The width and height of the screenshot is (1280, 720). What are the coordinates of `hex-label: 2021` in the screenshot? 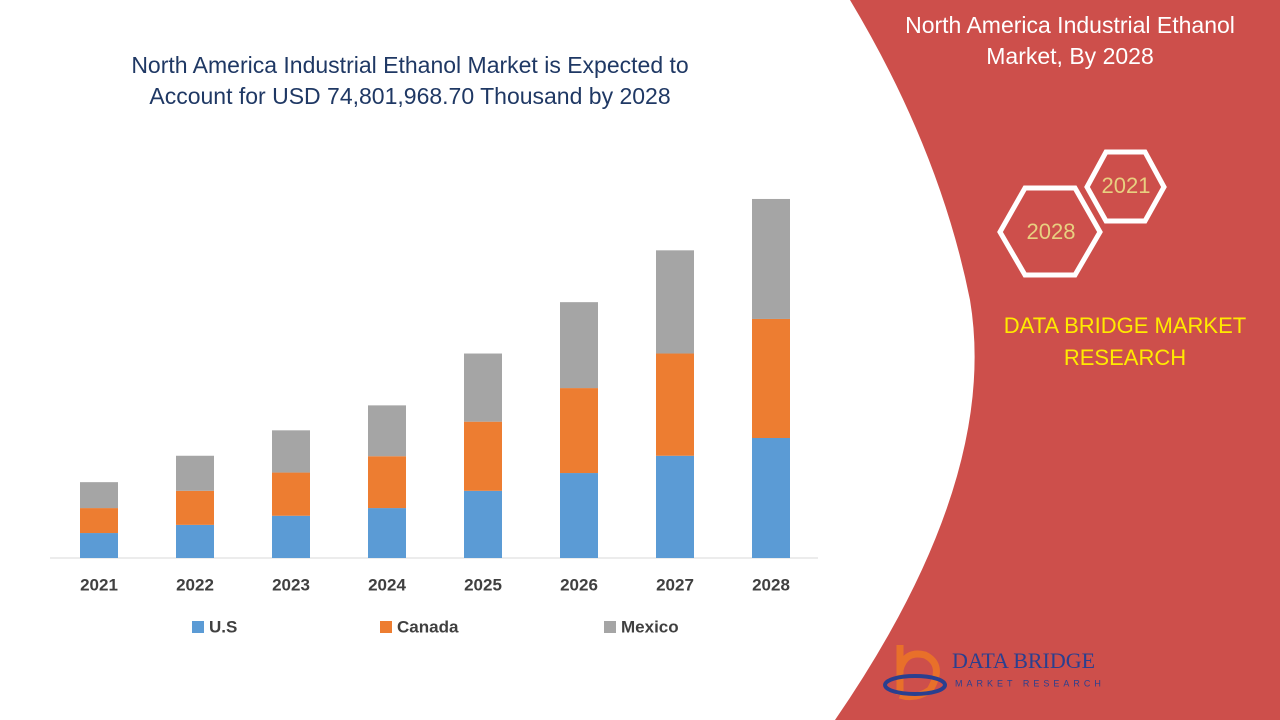 It's located at (1126, 185).